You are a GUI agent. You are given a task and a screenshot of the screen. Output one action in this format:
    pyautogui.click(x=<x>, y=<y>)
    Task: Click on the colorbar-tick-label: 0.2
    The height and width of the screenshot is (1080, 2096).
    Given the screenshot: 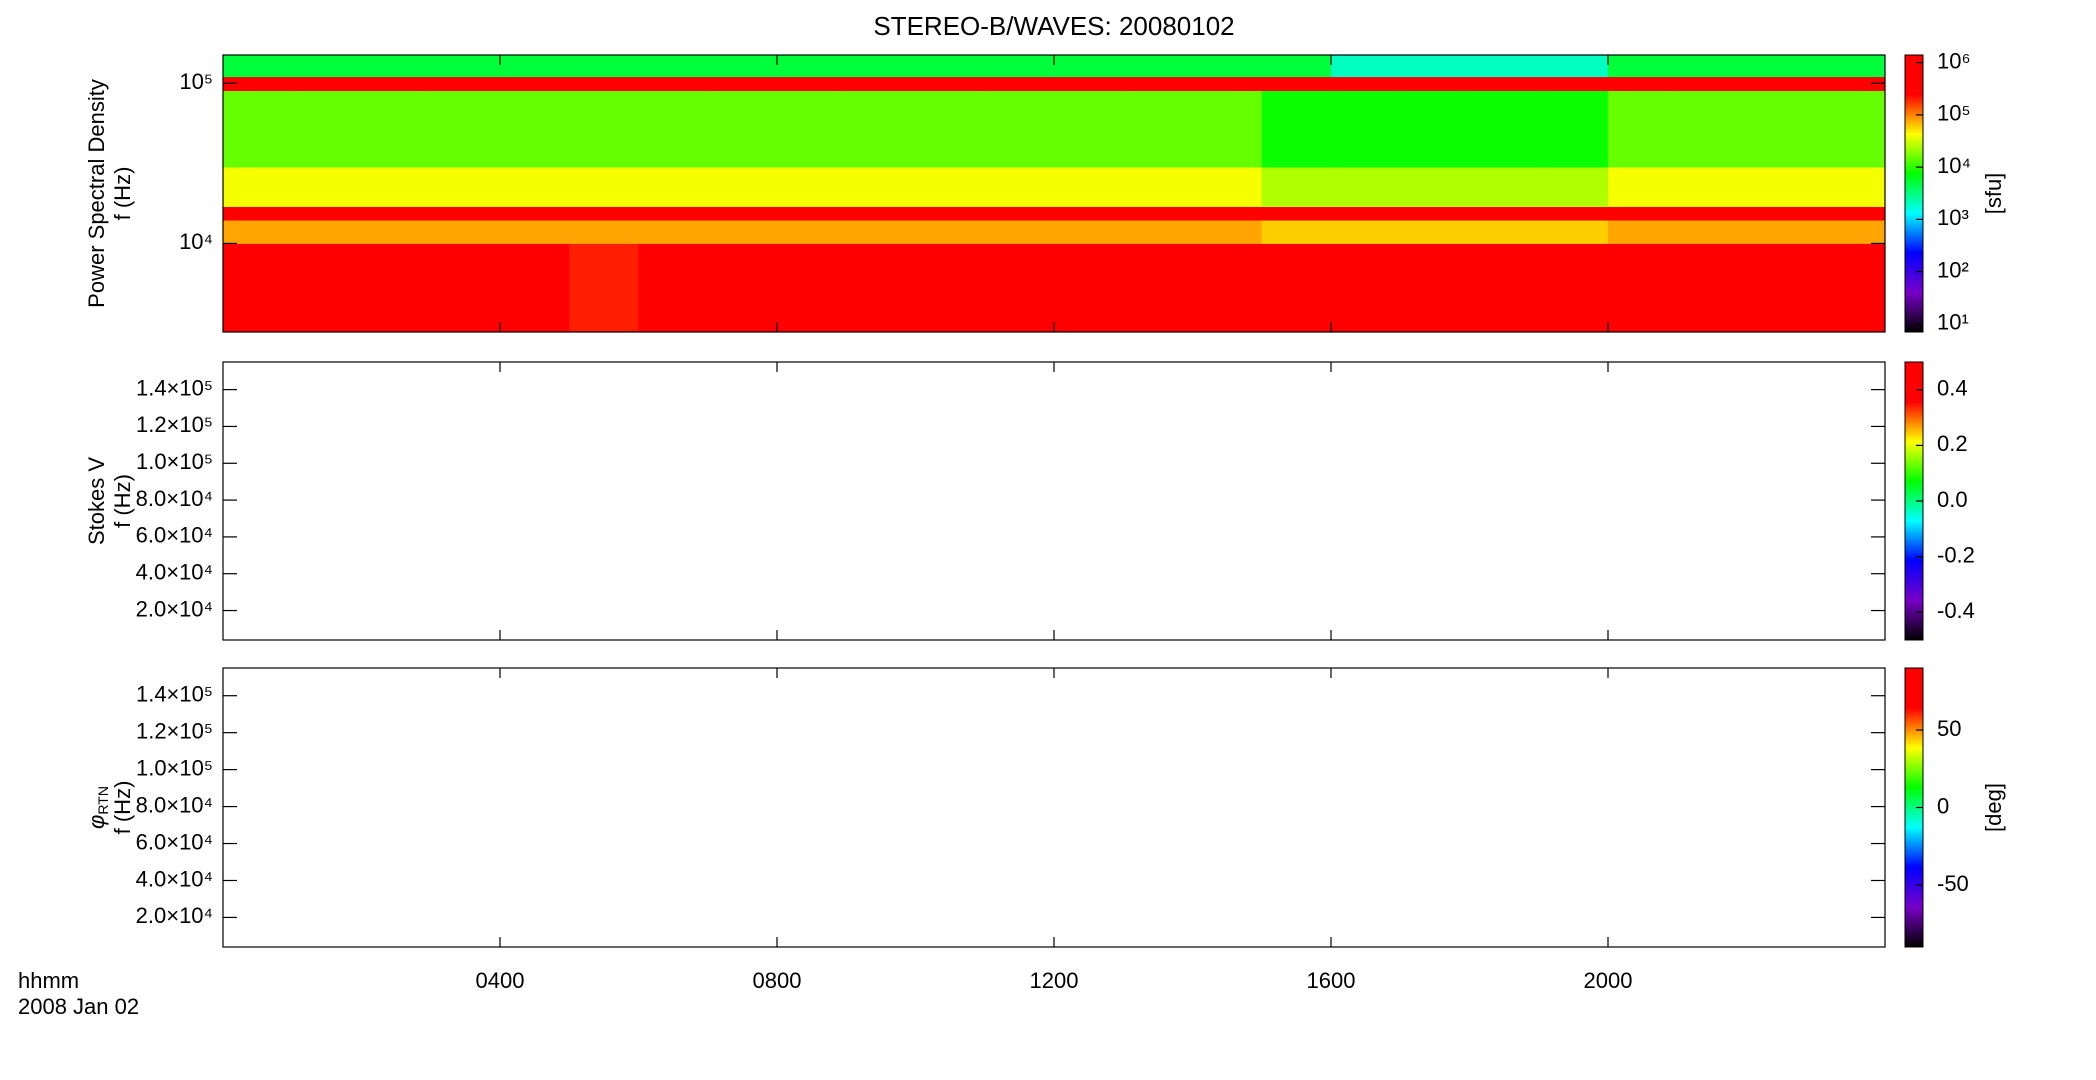 What is the action you would take?
    pyautogui.click(x=1952, y=443)
    